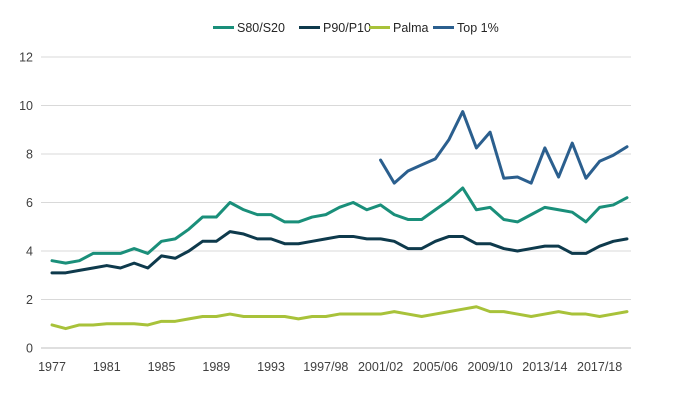  What do you see at coordinates (347, 28) in the screenshot?
I see `legend-label-p90-p10: P90/P10` at bounding box center [347, 28].